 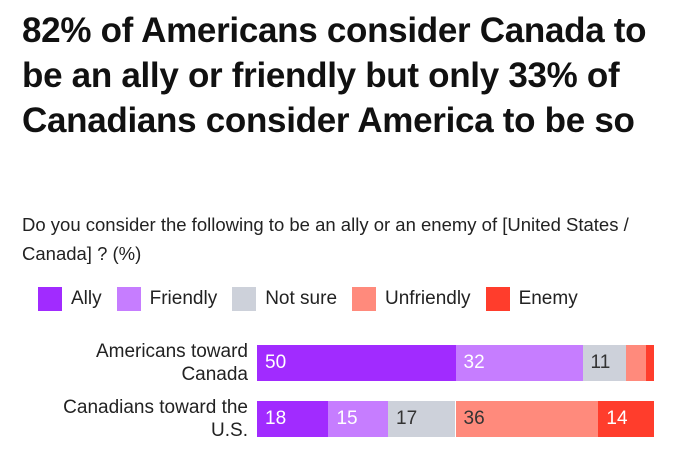 What do you see at coordinates (474, 362) in the screenshot?
I see `data-label: 32` at bounding box center [474, 362].